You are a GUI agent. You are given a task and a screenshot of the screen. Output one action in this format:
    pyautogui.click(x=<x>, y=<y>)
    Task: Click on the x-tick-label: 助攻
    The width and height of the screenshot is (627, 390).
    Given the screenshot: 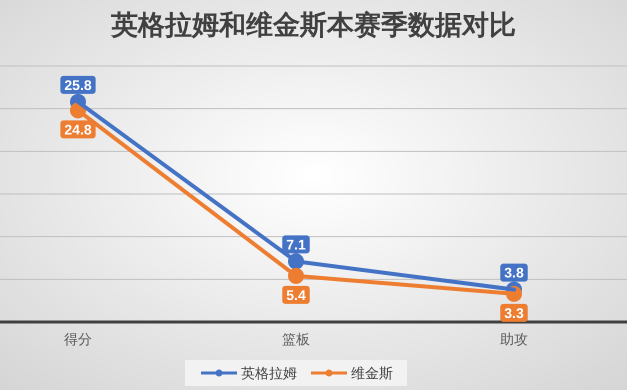 What is the action you would take?
    pyautogui.click(x=514, y=339)
    